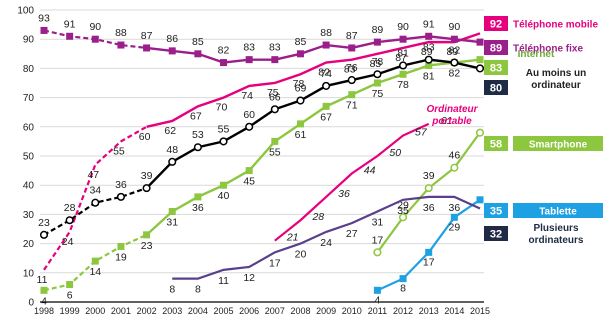 Image resolution: width=612 pixels, height=320 pixels. Describe the element at coordinates (172, 39) in the screenshot. I see `data-label: 86` at that location.